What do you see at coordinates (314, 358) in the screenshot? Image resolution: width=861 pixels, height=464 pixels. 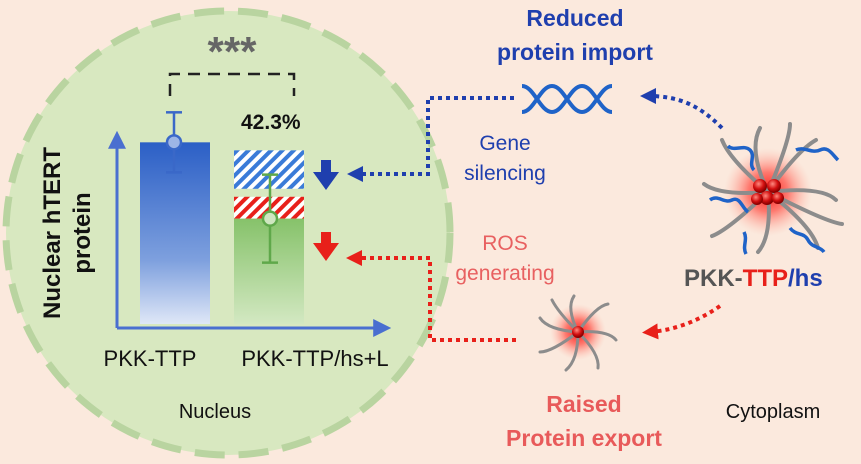 I see `x-tick-pkk-ttp-hs-l: PKK-TTP/hs+L` at bounding box center [314, 358].